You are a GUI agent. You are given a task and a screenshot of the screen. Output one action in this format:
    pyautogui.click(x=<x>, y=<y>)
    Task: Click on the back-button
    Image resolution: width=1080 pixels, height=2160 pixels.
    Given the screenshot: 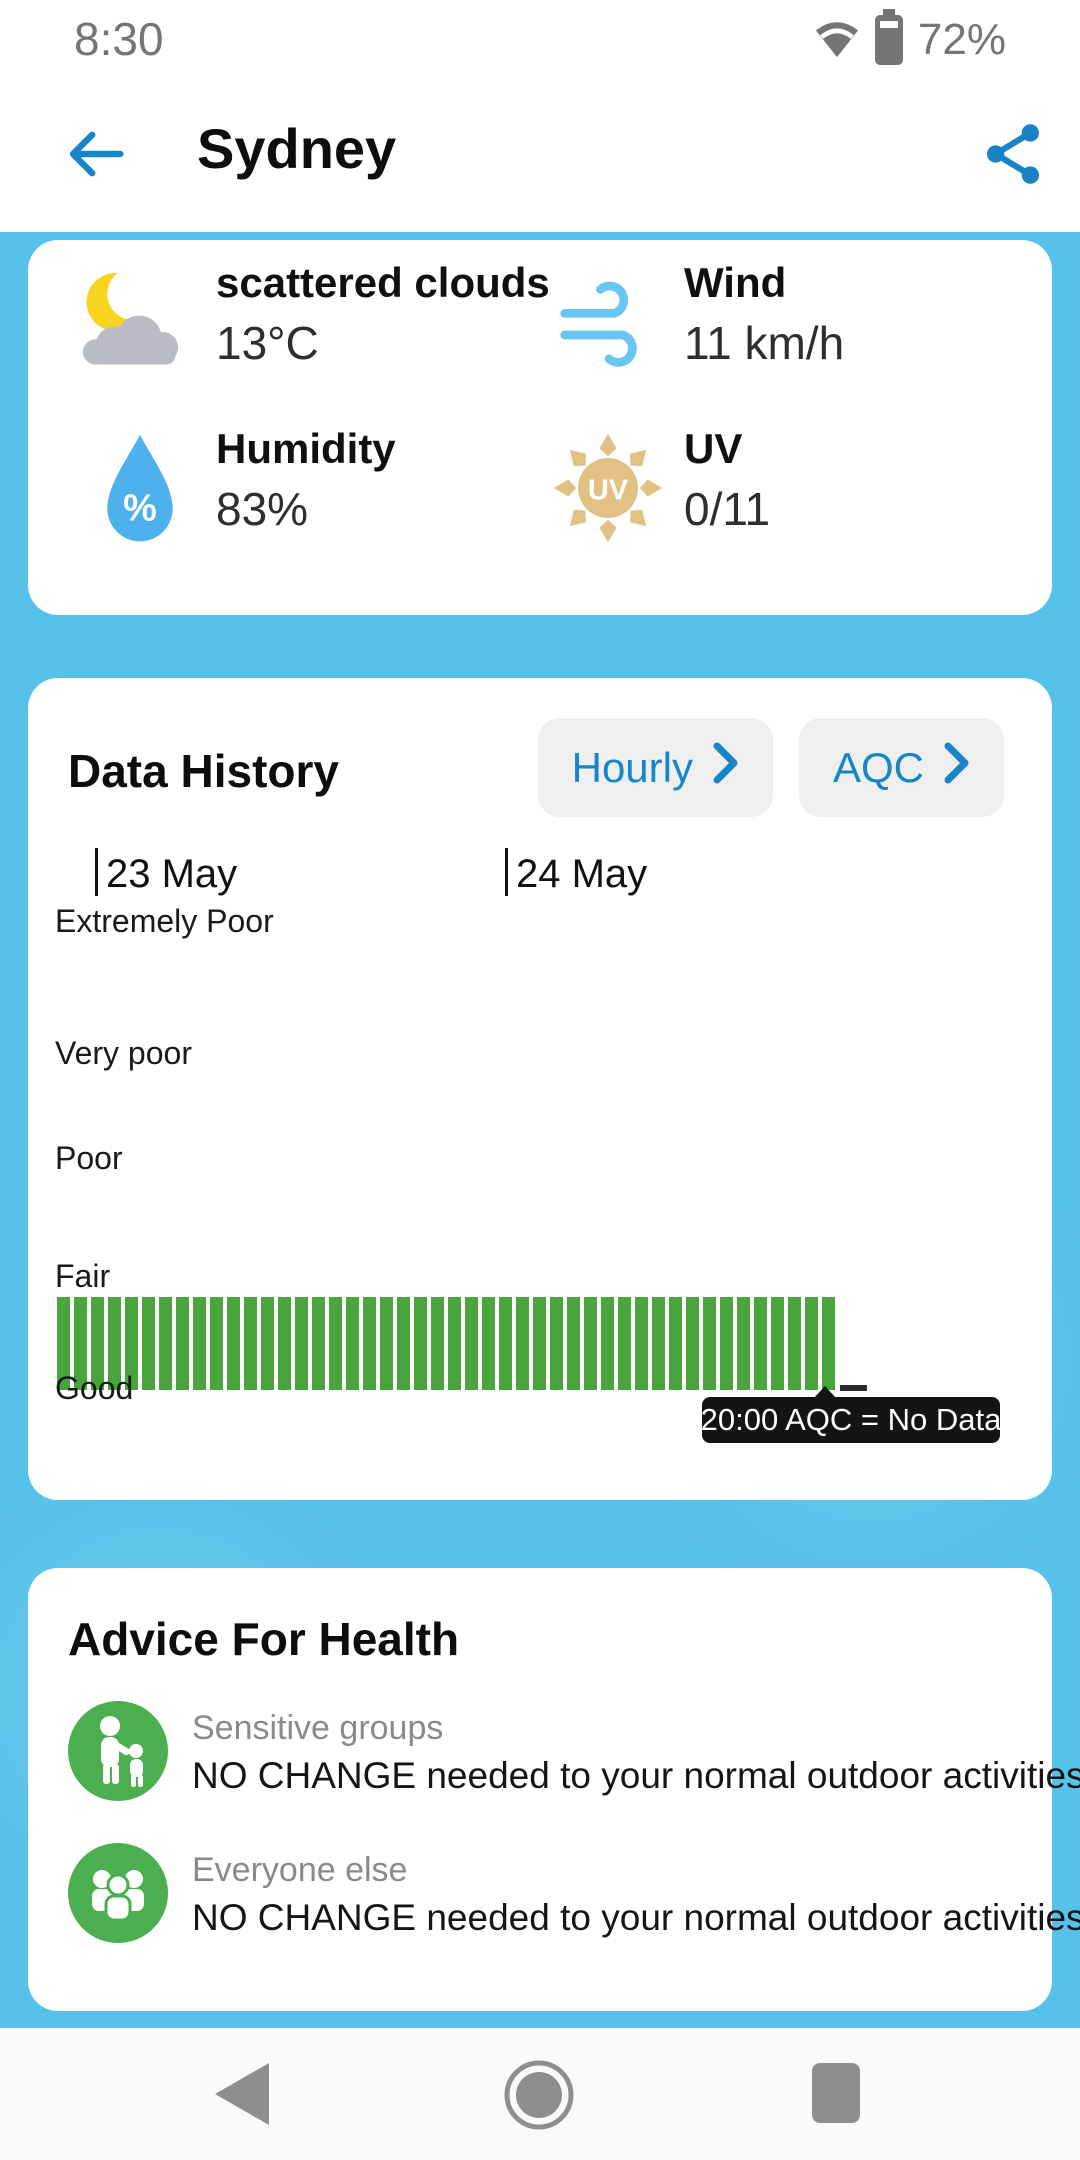 What is the action you would take?
    pyautogui.click(x=96, y=156)
    